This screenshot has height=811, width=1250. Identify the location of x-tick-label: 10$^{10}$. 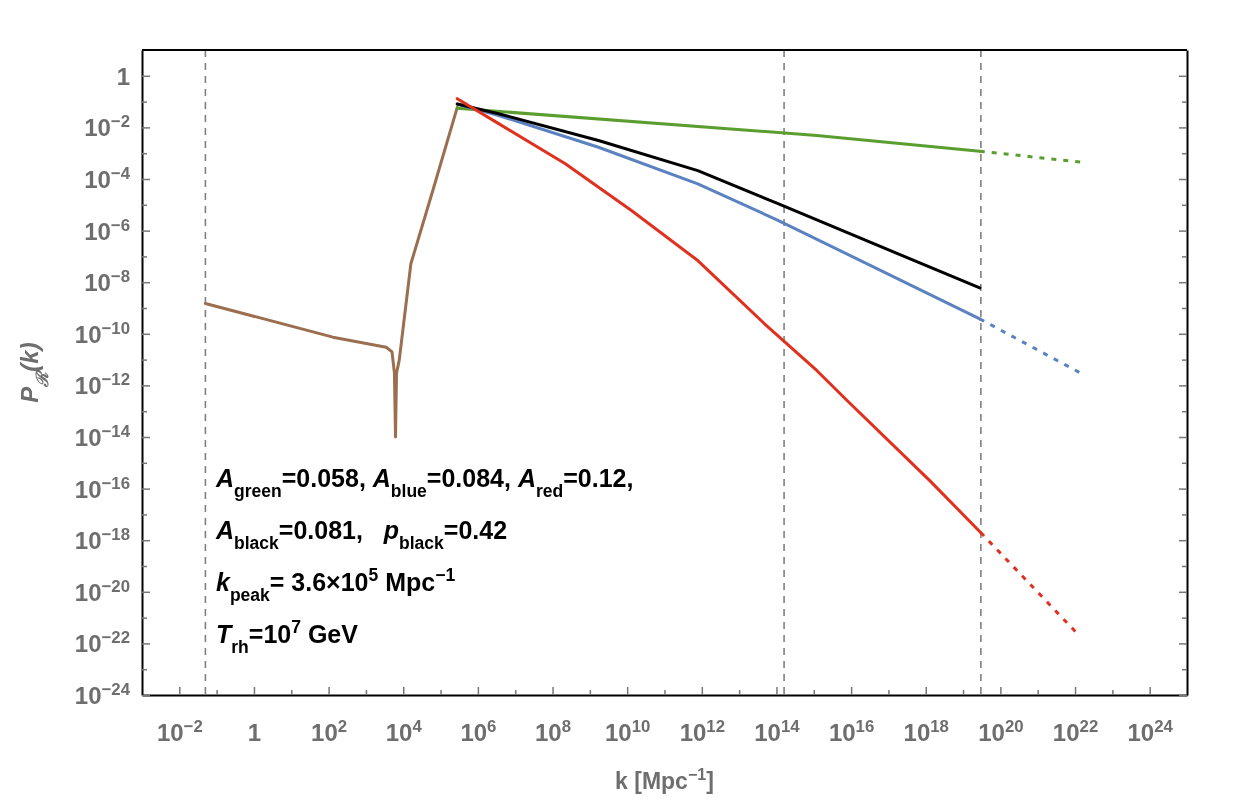
(627, 731).